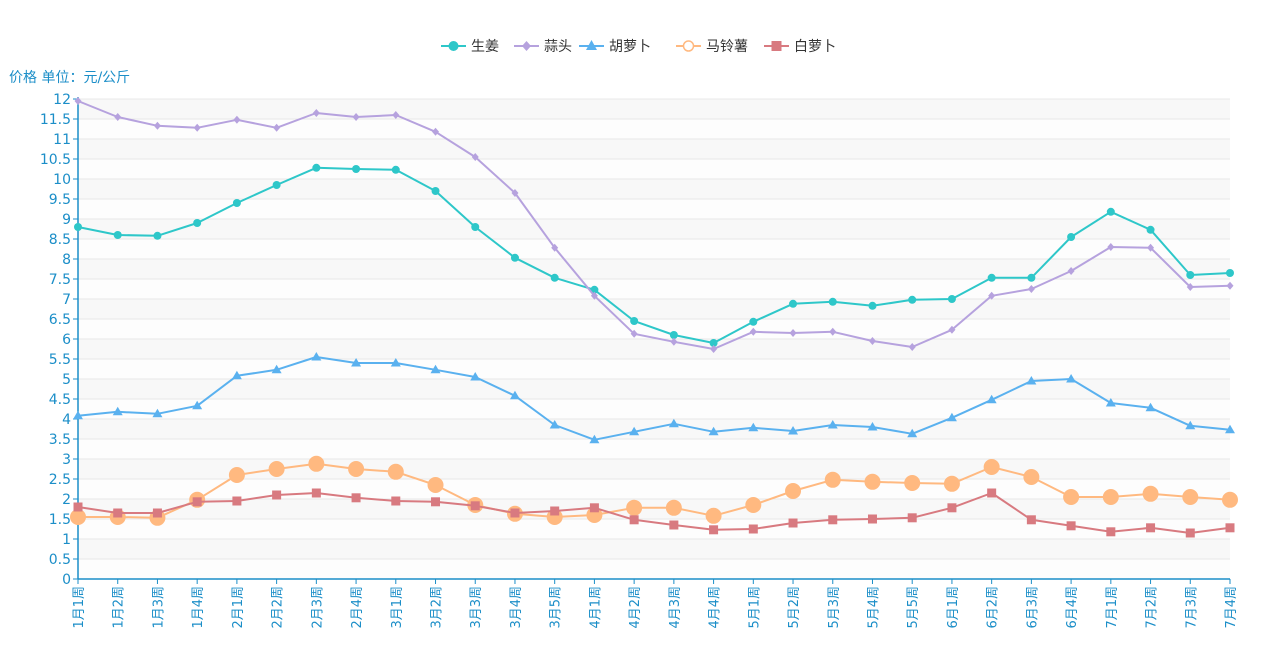 This screenshot has width=1282, height=658. Describe the element at coordinates (470, 47) in the screenshot. I see `legend-item: 生姜` at that location.